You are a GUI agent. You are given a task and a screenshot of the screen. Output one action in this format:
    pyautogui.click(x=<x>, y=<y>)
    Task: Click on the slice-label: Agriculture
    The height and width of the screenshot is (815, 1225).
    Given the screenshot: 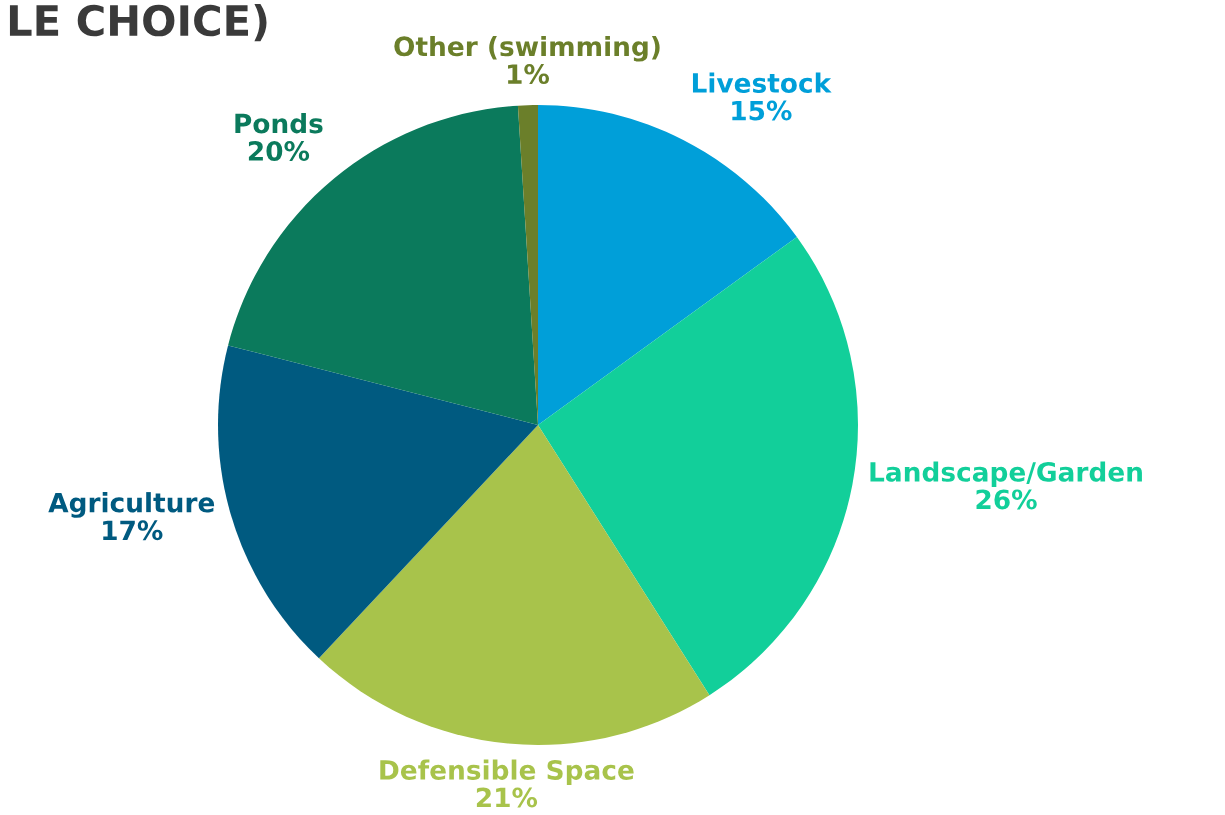 What is the action you would take?
    pyautogui.click(x=131, y=505)
    